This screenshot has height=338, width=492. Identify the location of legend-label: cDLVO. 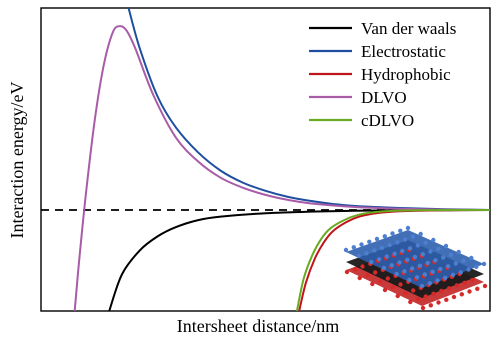
(387, 120).